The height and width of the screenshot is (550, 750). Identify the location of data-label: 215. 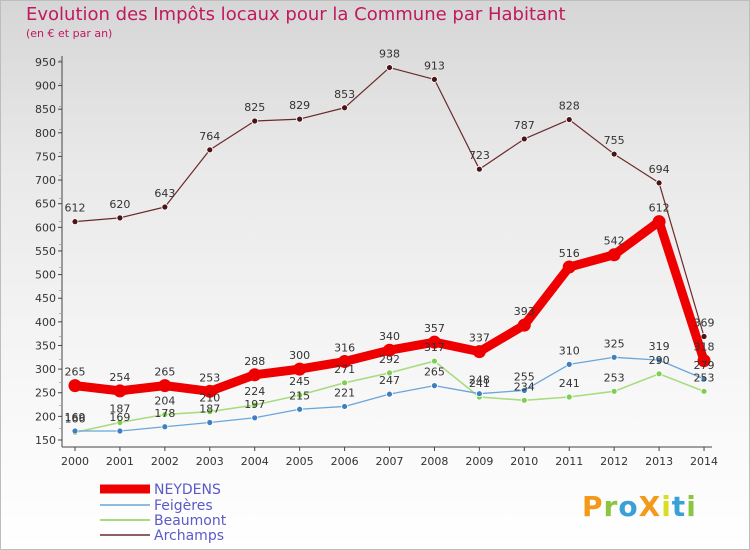
(299, 395).